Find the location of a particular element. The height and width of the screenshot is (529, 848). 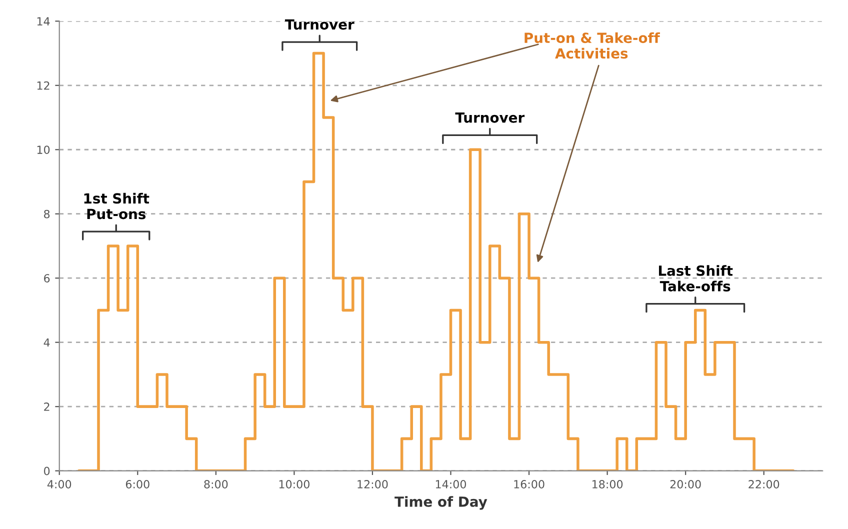

x-tick-label: 14:00 is located at coordinates (451, 484).